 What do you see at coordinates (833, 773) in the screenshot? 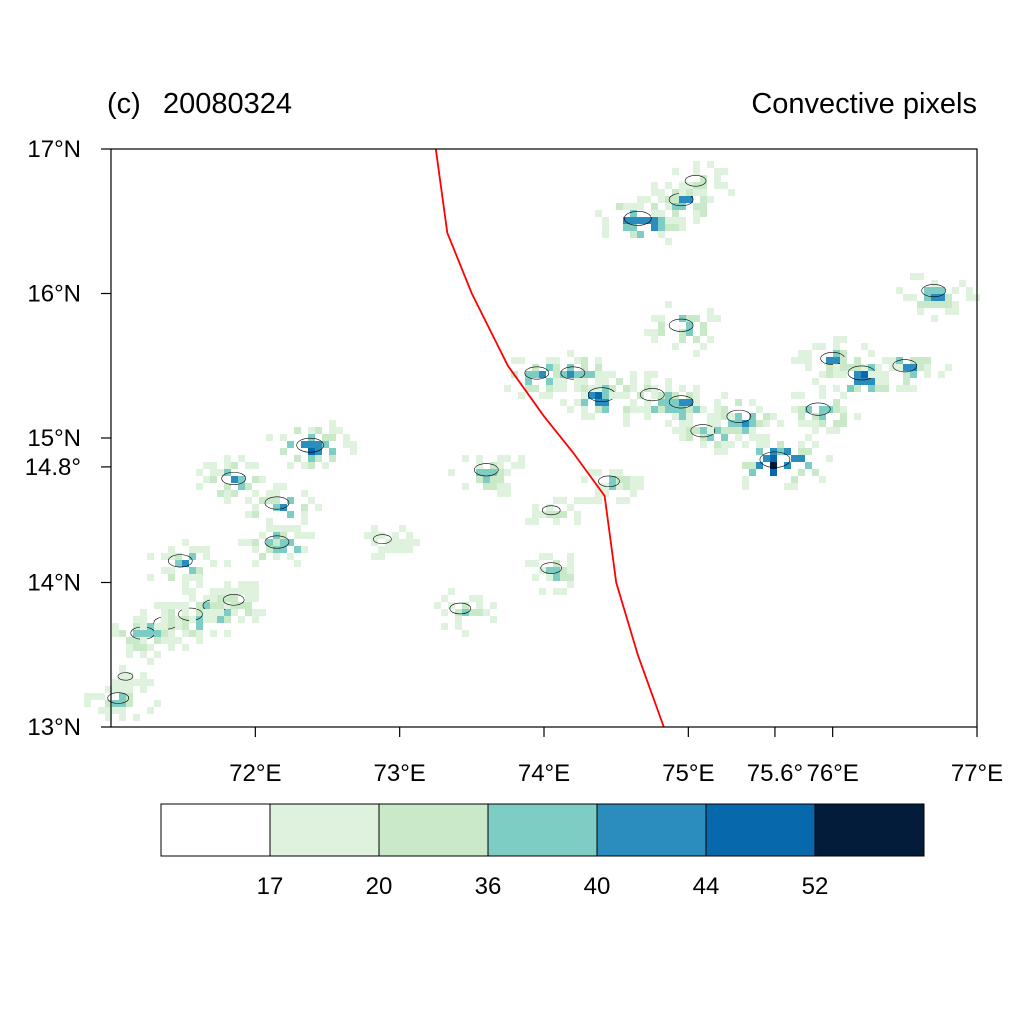
I see `lon-tick-label: 76°E` at bounding box center [833, 773].